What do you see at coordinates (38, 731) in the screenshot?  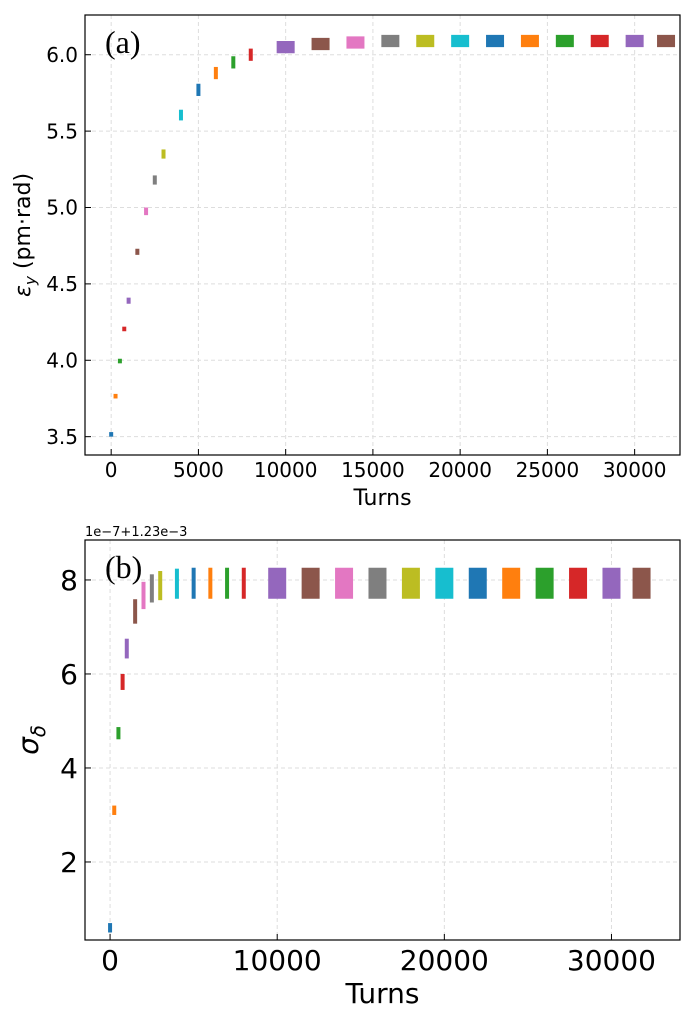 I see `y-label-sub: δ` at bounding box center [38, 731].